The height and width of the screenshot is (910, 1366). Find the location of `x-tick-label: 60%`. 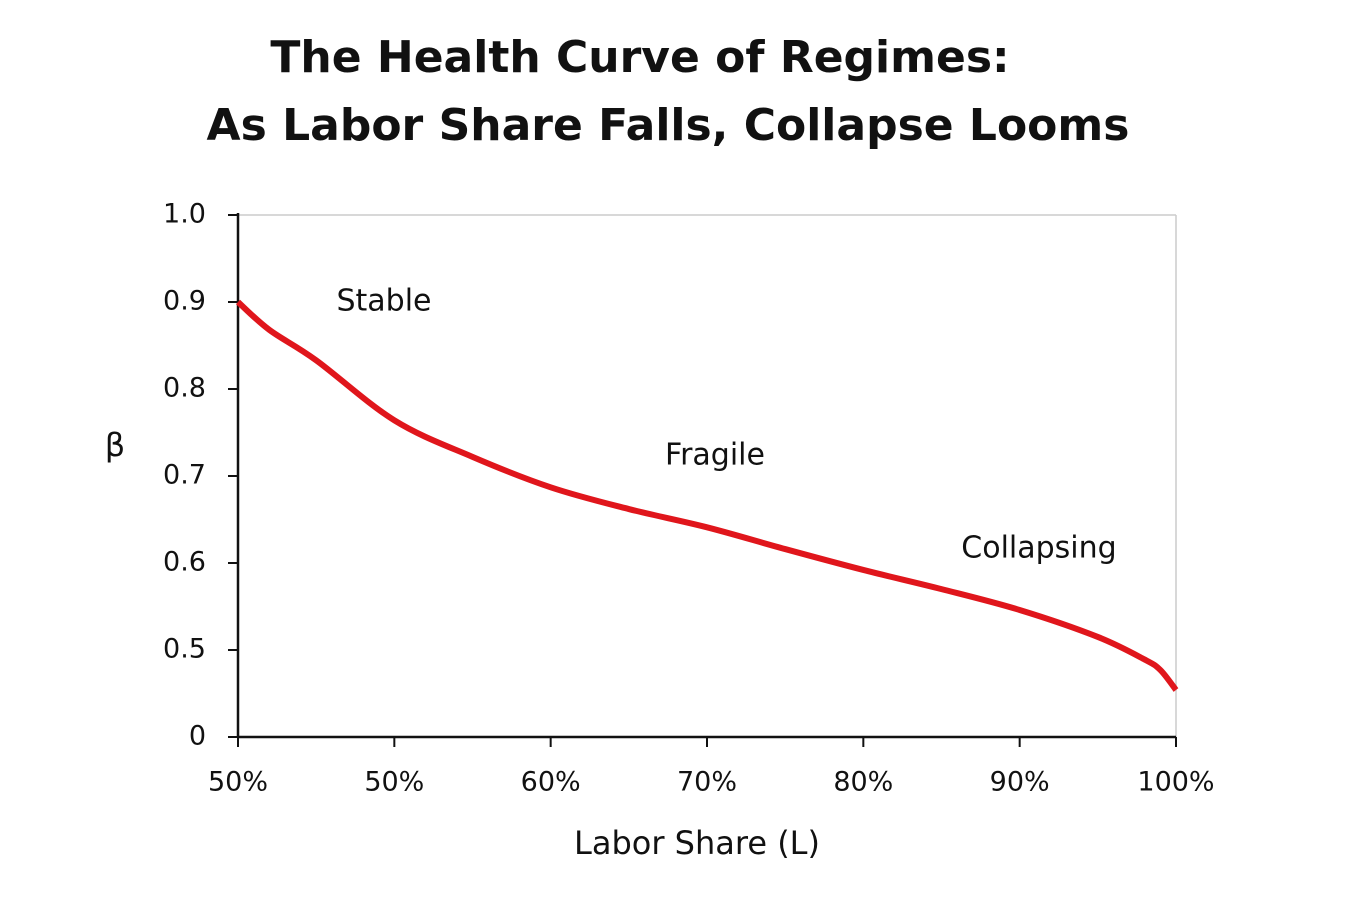

x-tick-label: 60% is located at coordinates (551, 782).